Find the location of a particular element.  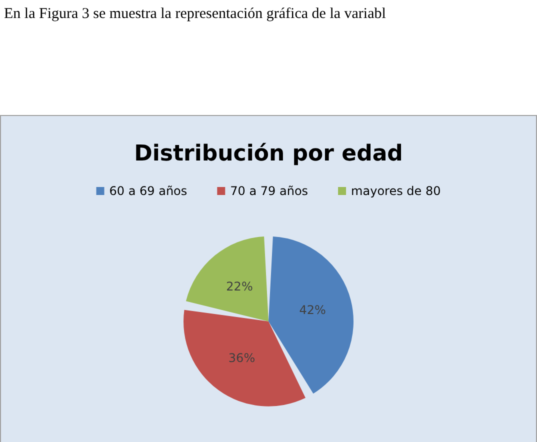

data-label: 36% is located at coordinates (242, 358).